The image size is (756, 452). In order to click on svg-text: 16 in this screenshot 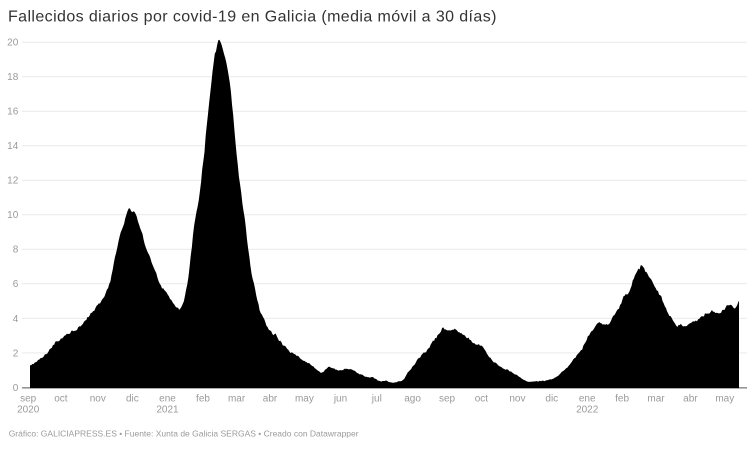, I will do `click(13, 112)`.